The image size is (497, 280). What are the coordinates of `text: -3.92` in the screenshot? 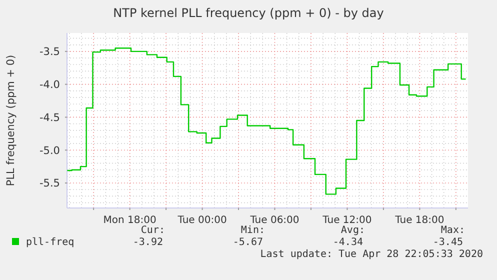 It's located at (147, 242).